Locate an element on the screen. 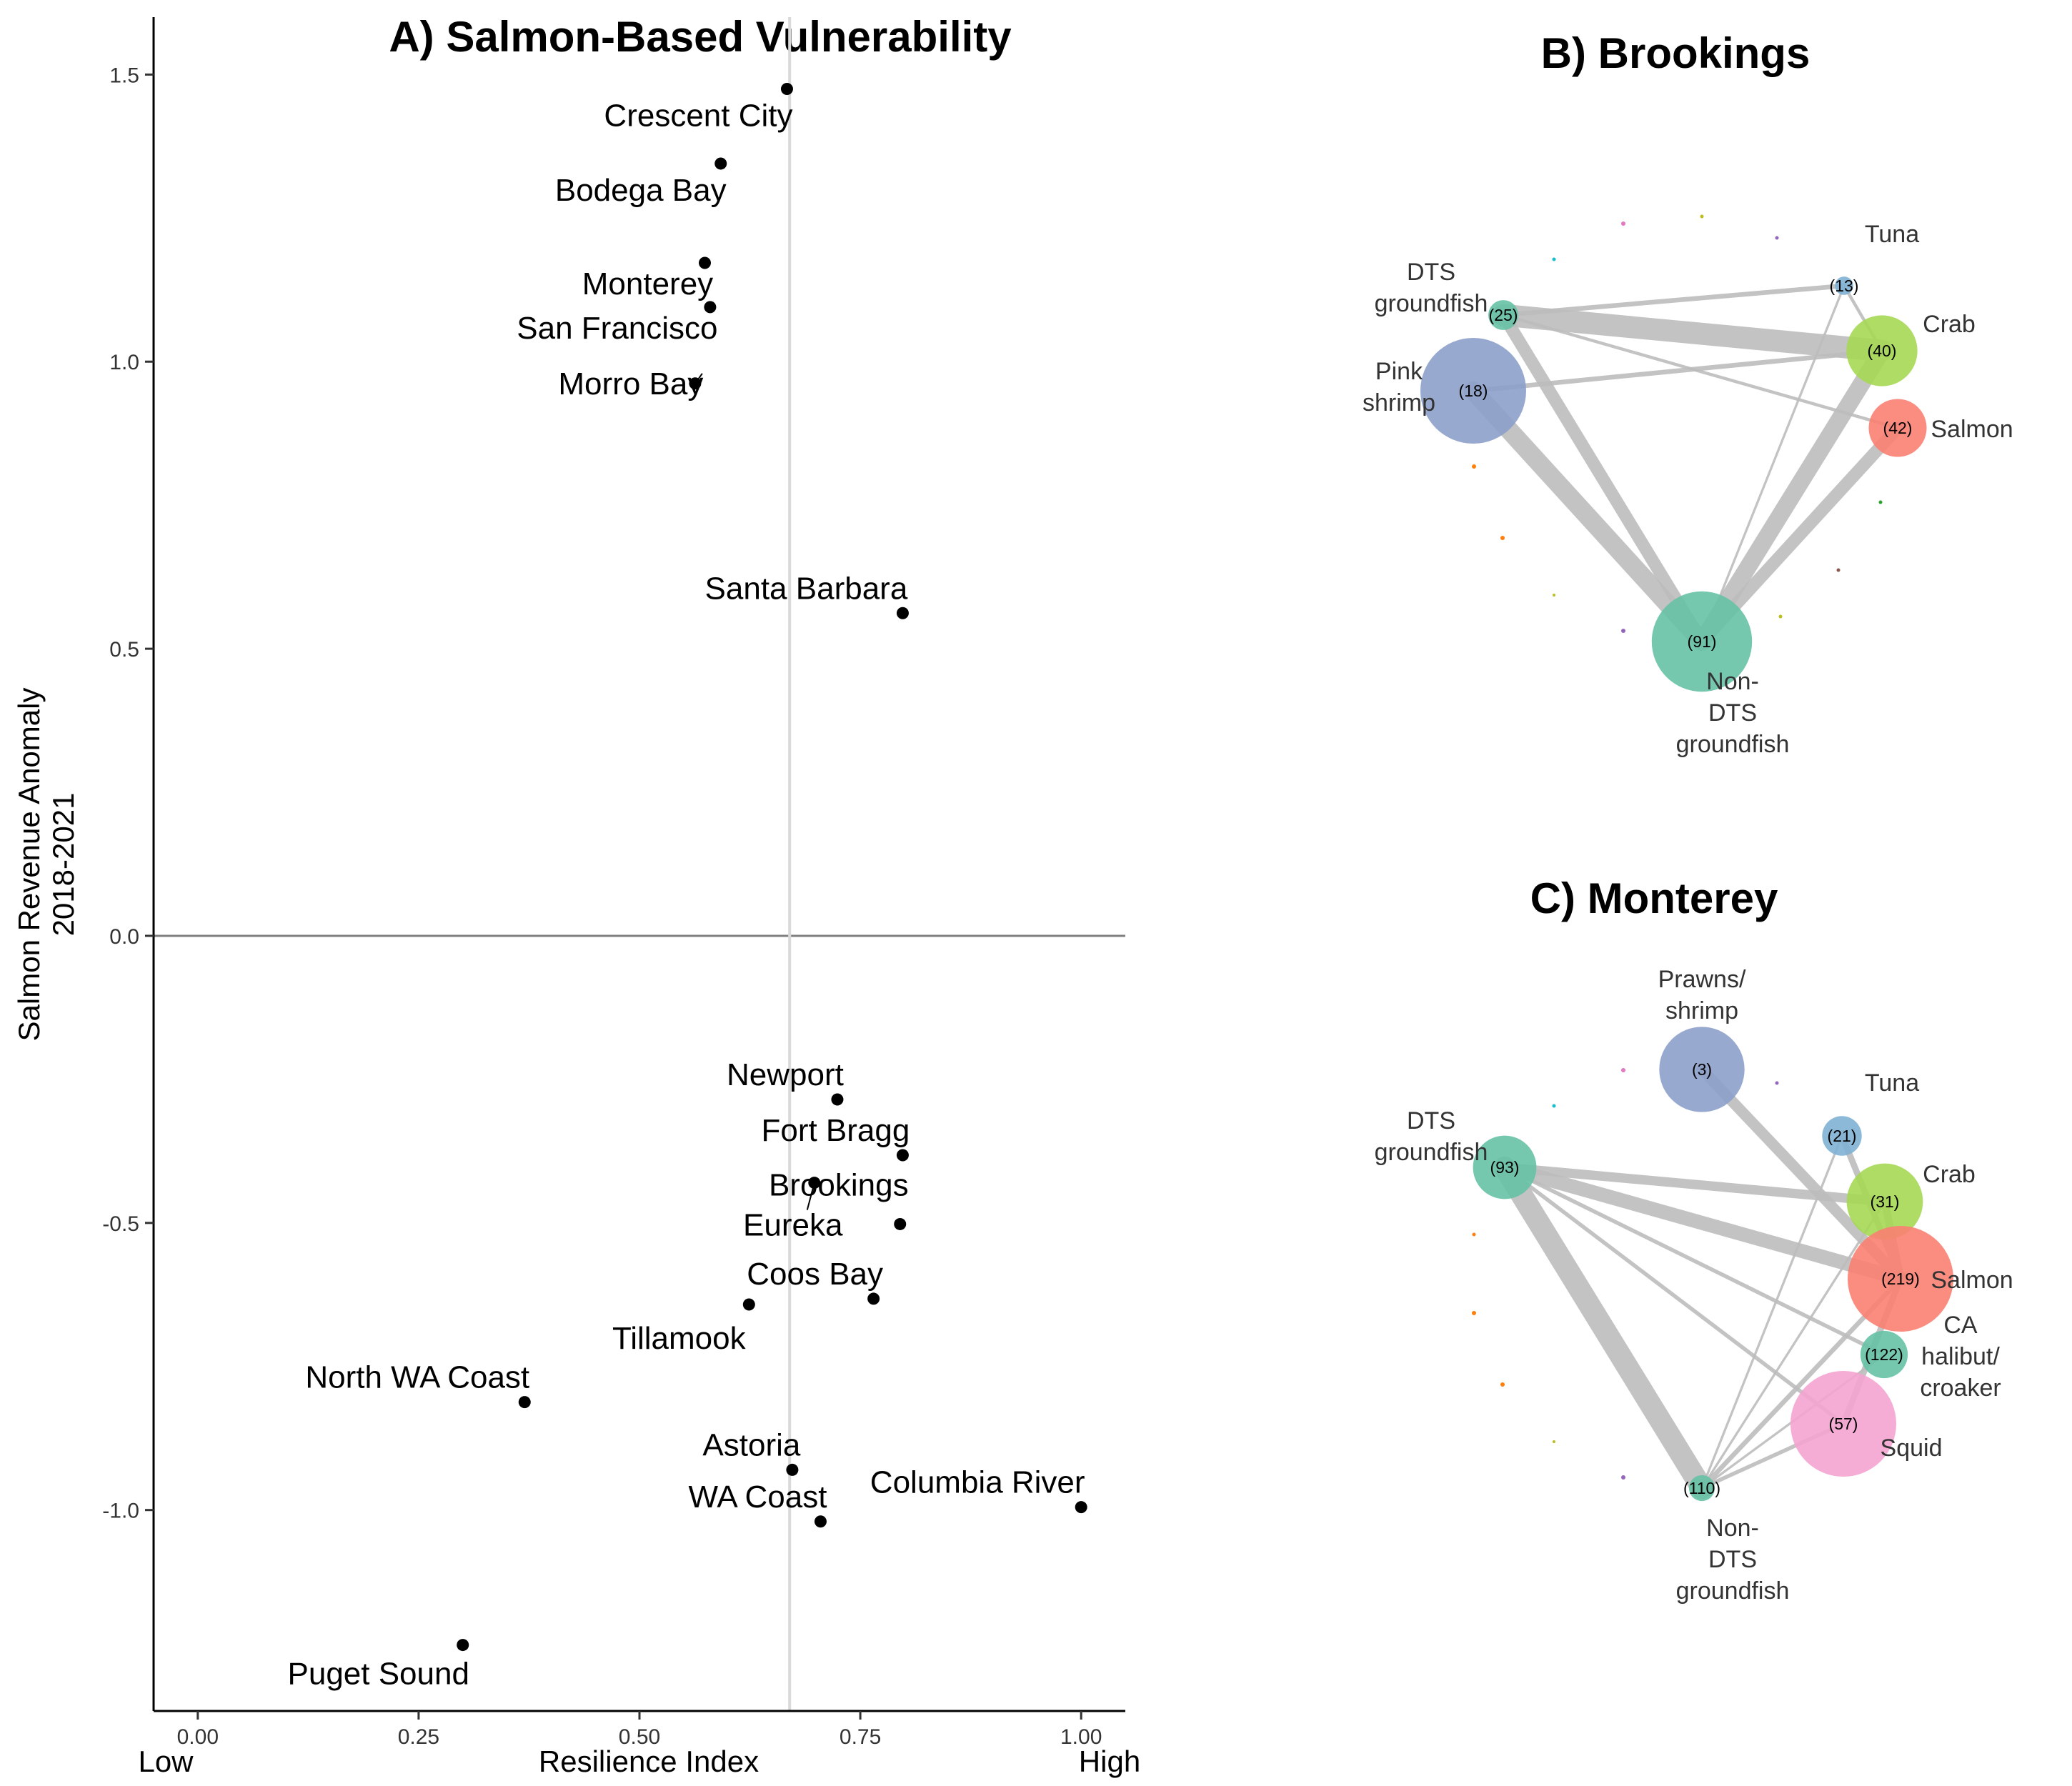 Image resolution: width=2072 pixels, height=1786 pixels. label-newport: Newport is located at coordinates (785, 1074).